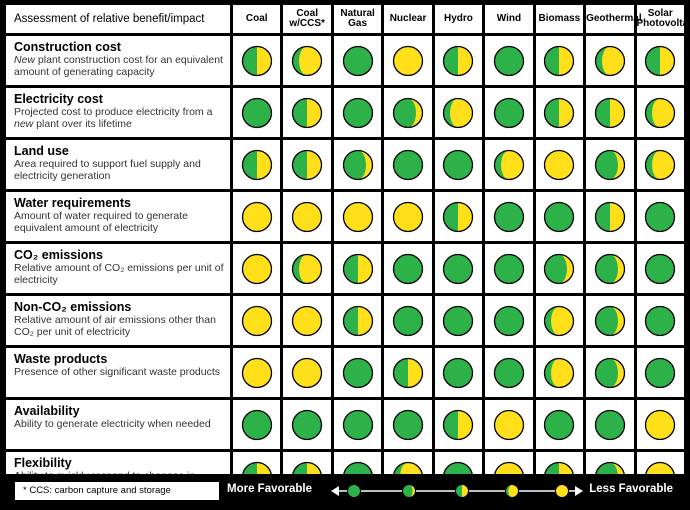 Image resolution: width=690 pixels, height=510 pixels. I want to click on row-desc-emphasis: new, so click(24, 124).